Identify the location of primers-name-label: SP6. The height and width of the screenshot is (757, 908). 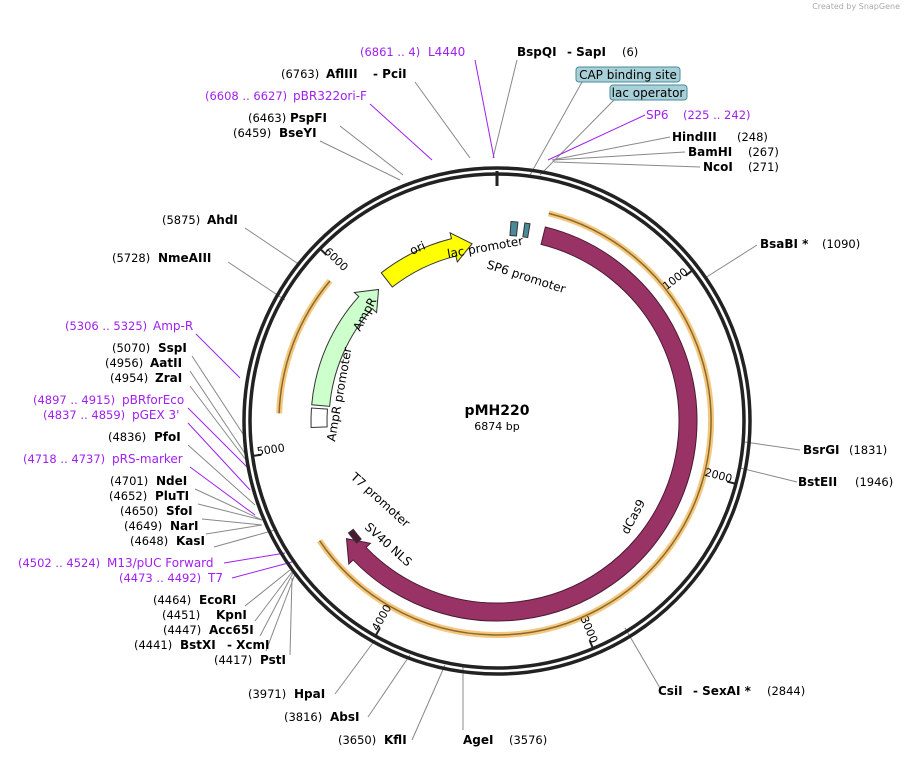
(657, 115).